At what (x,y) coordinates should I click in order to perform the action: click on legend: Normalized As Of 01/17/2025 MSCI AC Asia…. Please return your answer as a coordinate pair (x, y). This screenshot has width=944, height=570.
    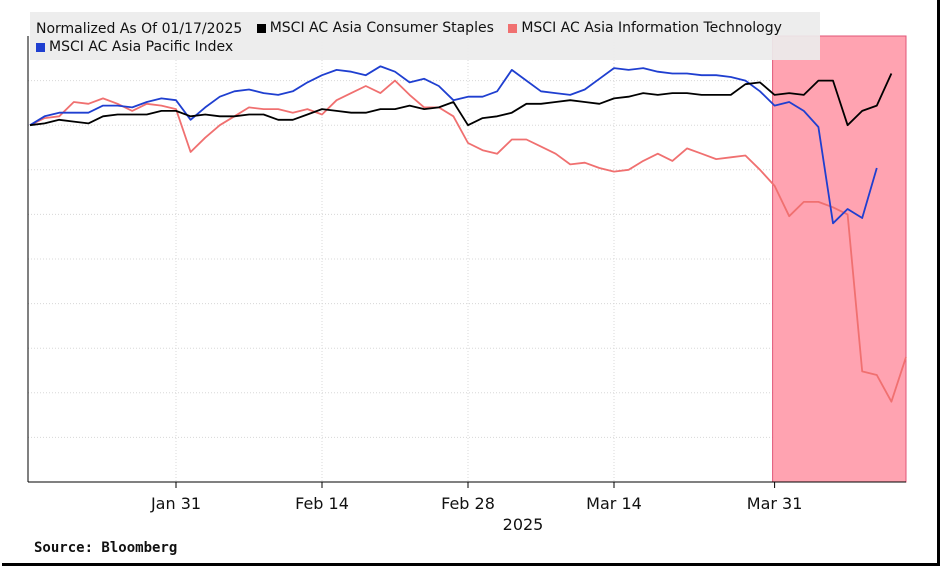
    Looking at the image, I should click on (425, 36).